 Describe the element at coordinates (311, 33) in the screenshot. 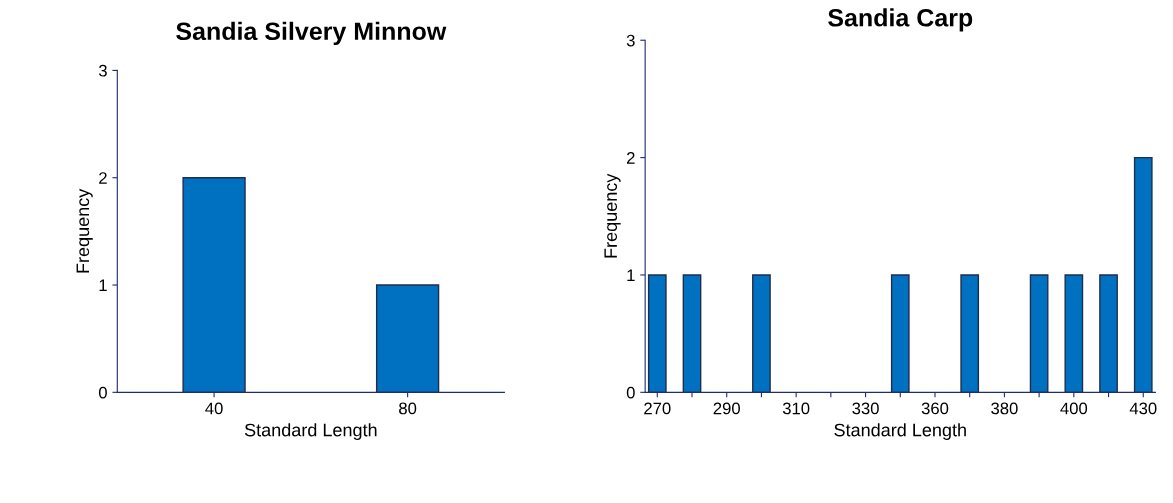

I see `chart-title: Sandia Silvery Minnow` at that location.